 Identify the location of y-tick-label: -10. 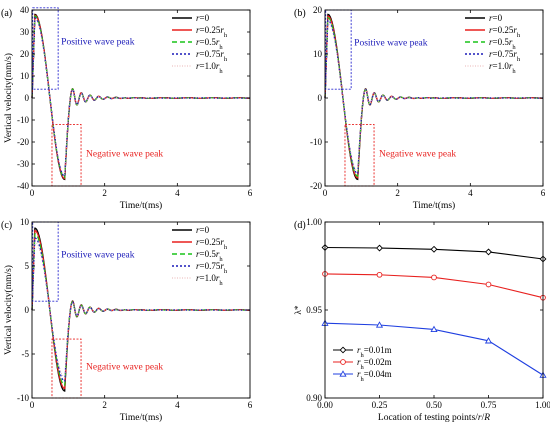
(23, 398).